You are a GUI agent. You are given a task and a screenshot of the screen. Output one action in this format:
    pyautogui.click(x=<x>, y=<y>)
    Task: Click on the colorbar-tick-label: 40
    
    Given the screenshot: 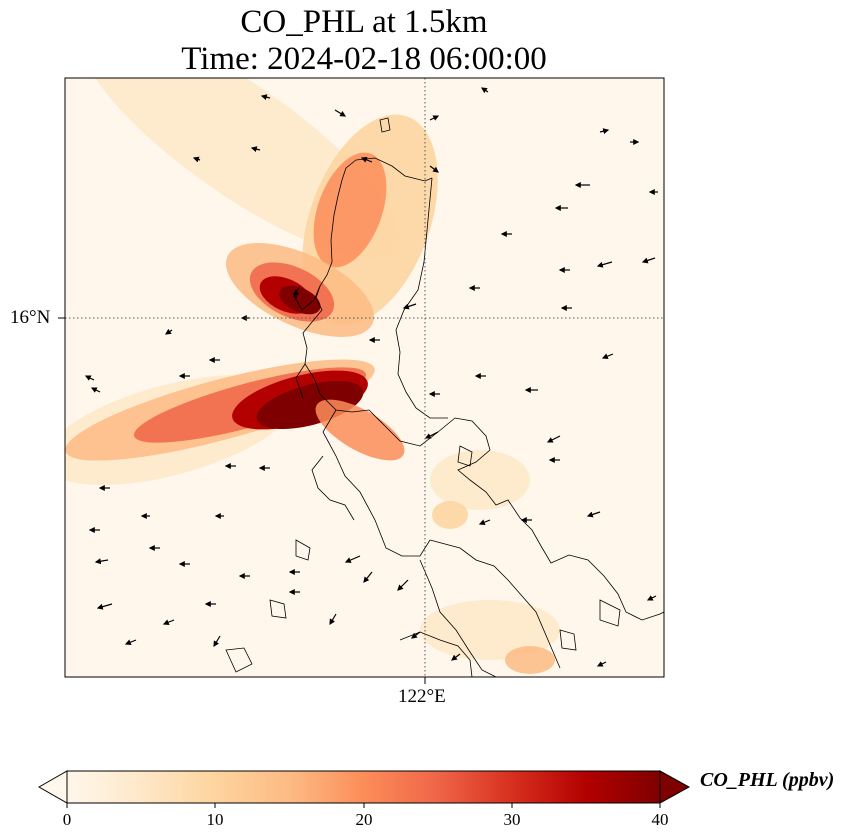 What is the action you would take?
    pyautogui.click(x=660, y=819)
    